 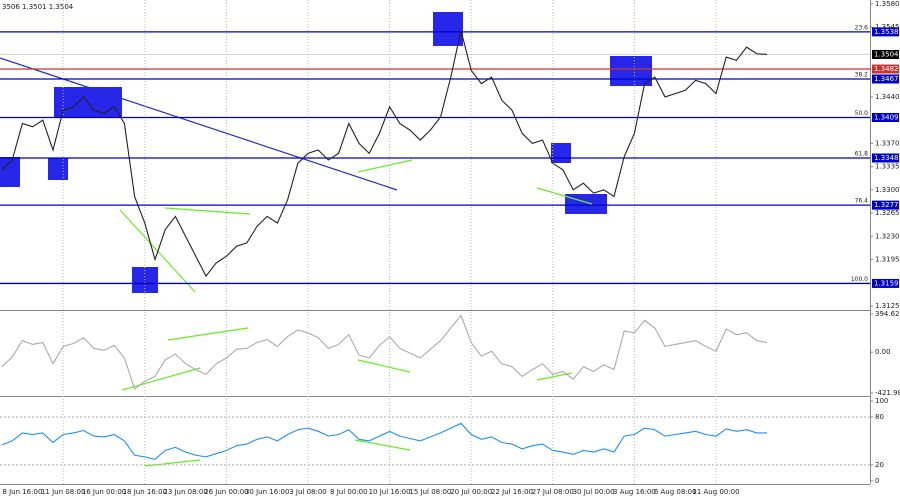 What do you see at coordinates (862, 27) in the screenshot?
I see `fib-label: 23.6` at bounding box center [862, 27].